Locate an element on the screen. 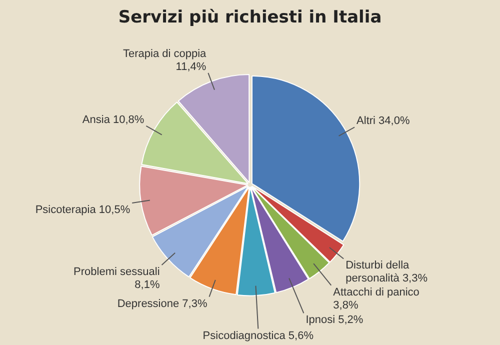 The image size is (500, 345). slice-label: Psicodiagnostica 5,6% is located at coordinates (258, 336).